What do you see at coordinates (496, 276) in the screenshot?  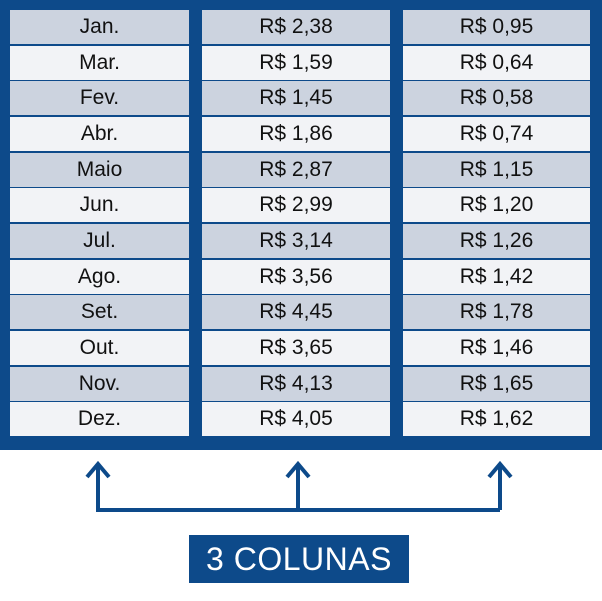 I see `table-cell: R$ 1,42` at bounding box center [496, 276].